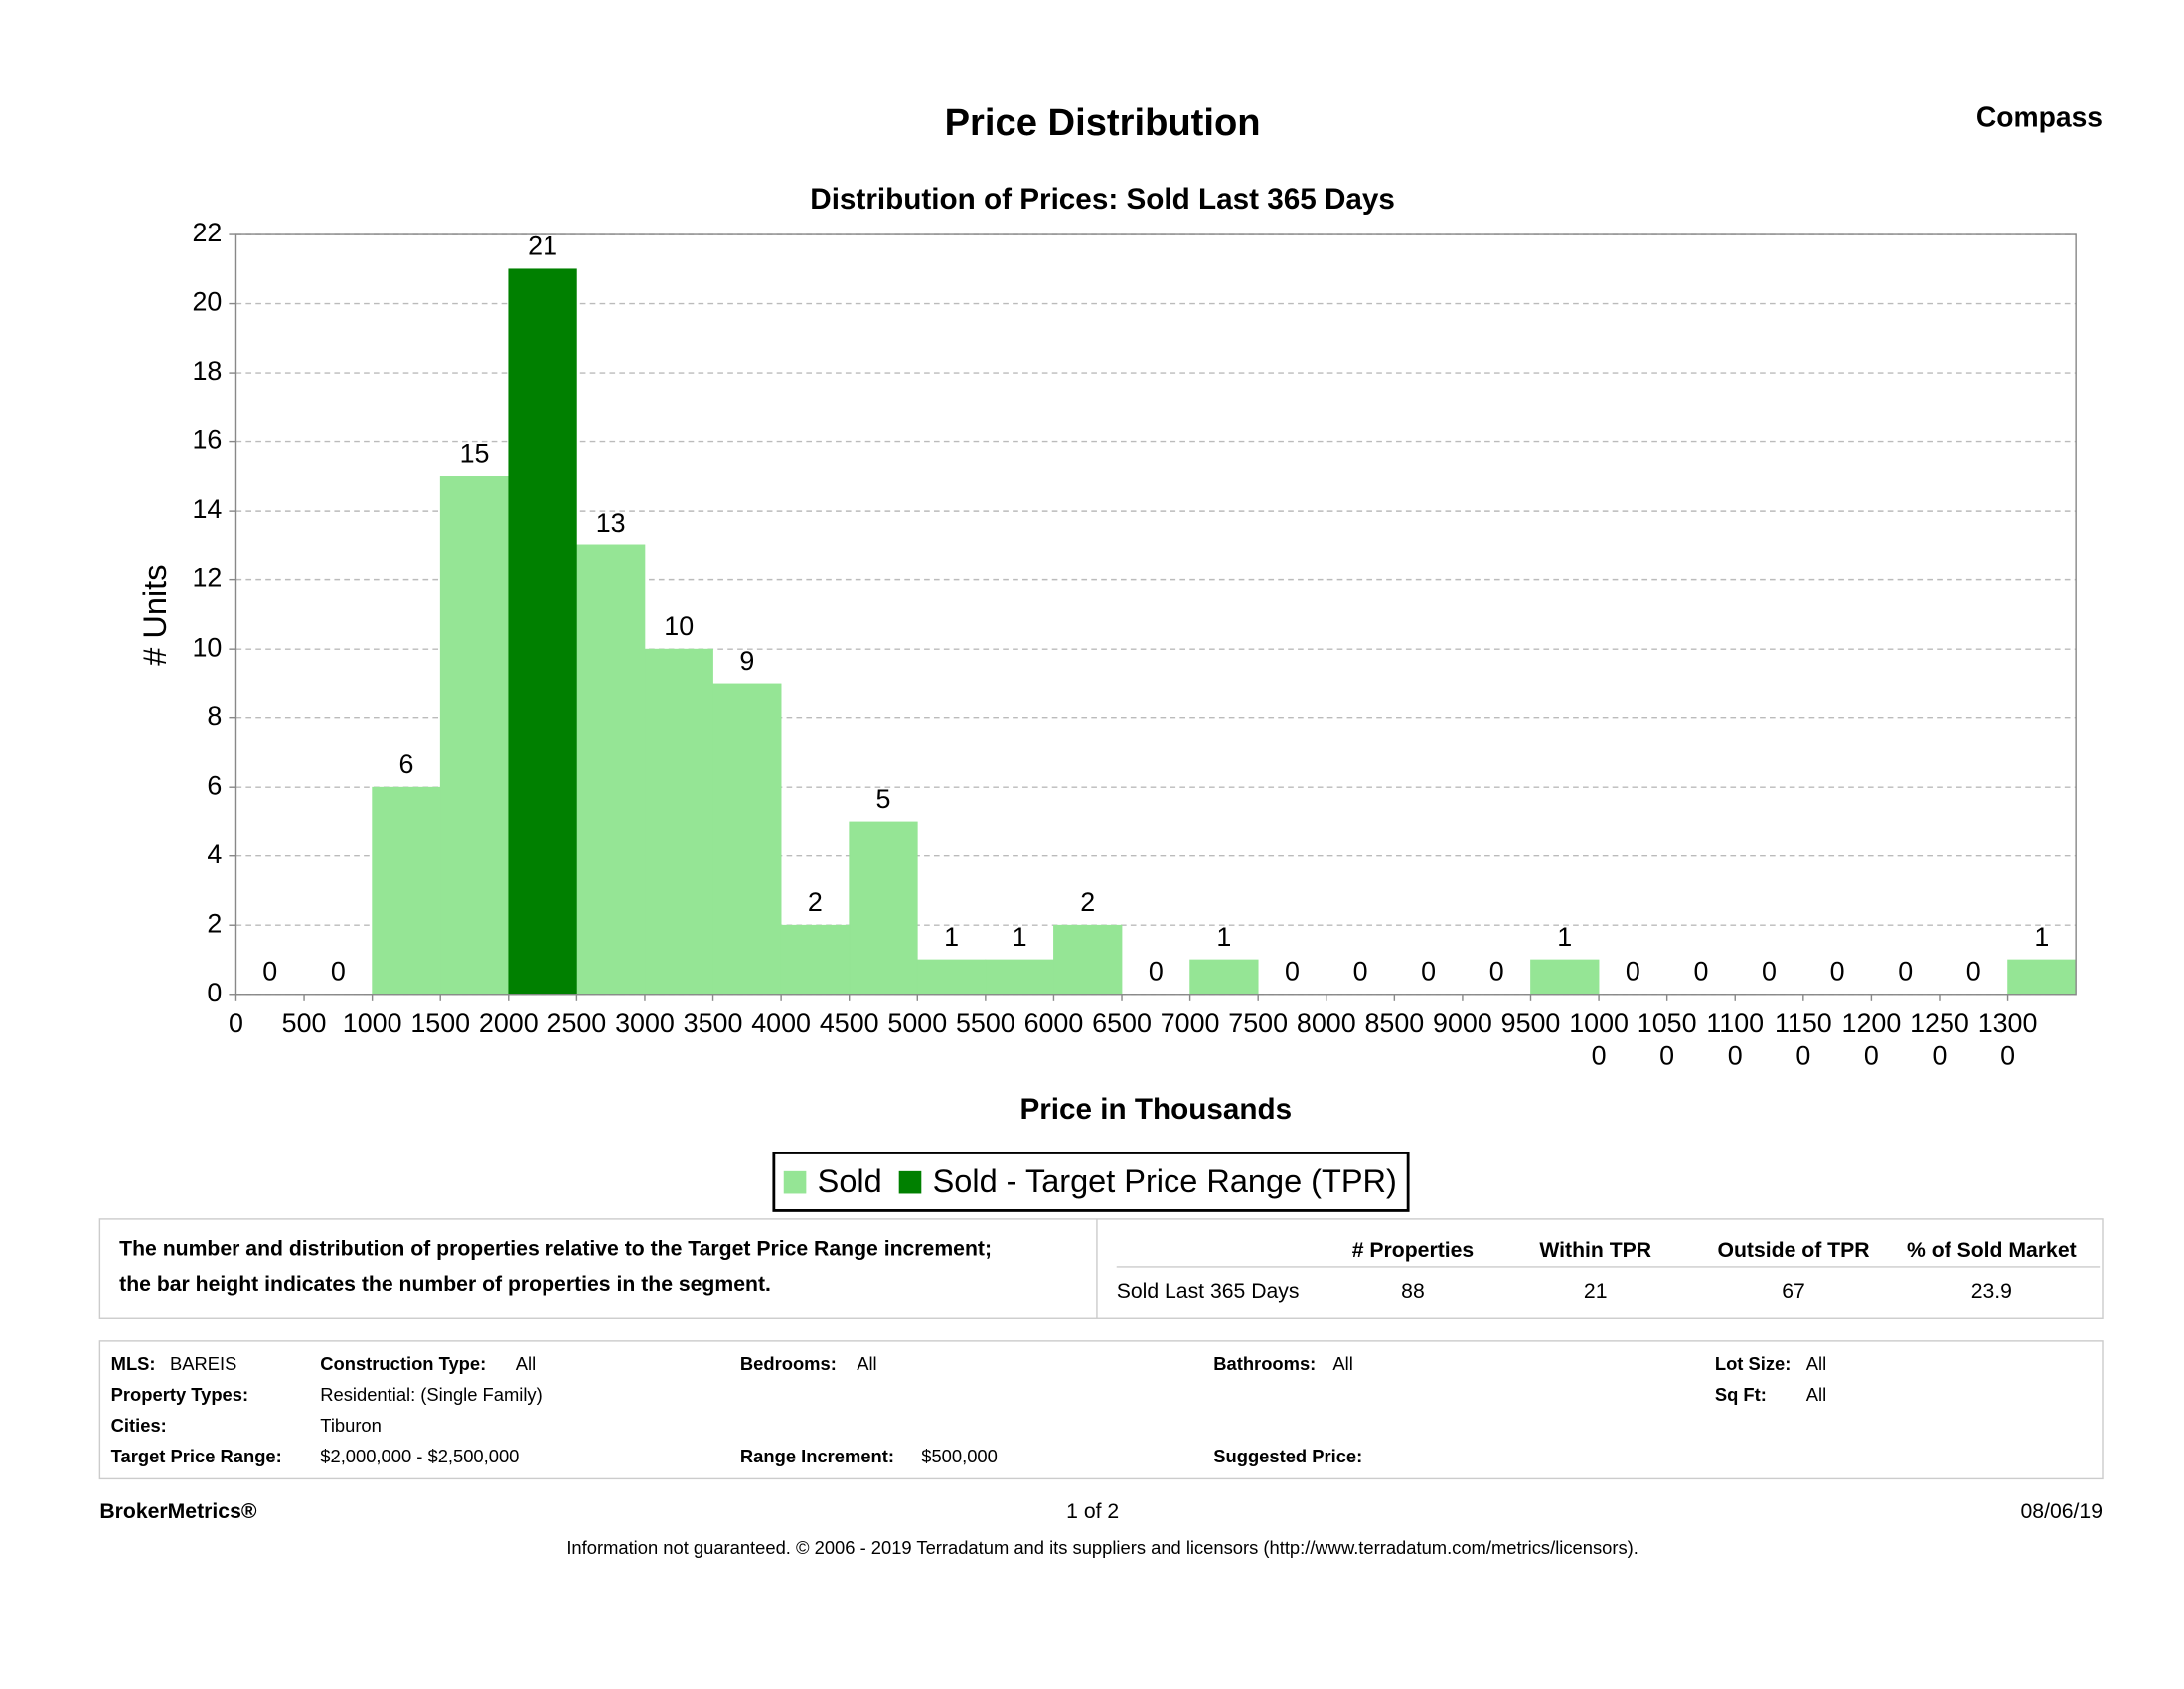 Image resolution: width=2184 pixels, height=1689 pixels. What do you see at coordinates (179, 1394) in the screenshot?
I see `criteria-label: Property Types:` at bounding box center [179, 1394].